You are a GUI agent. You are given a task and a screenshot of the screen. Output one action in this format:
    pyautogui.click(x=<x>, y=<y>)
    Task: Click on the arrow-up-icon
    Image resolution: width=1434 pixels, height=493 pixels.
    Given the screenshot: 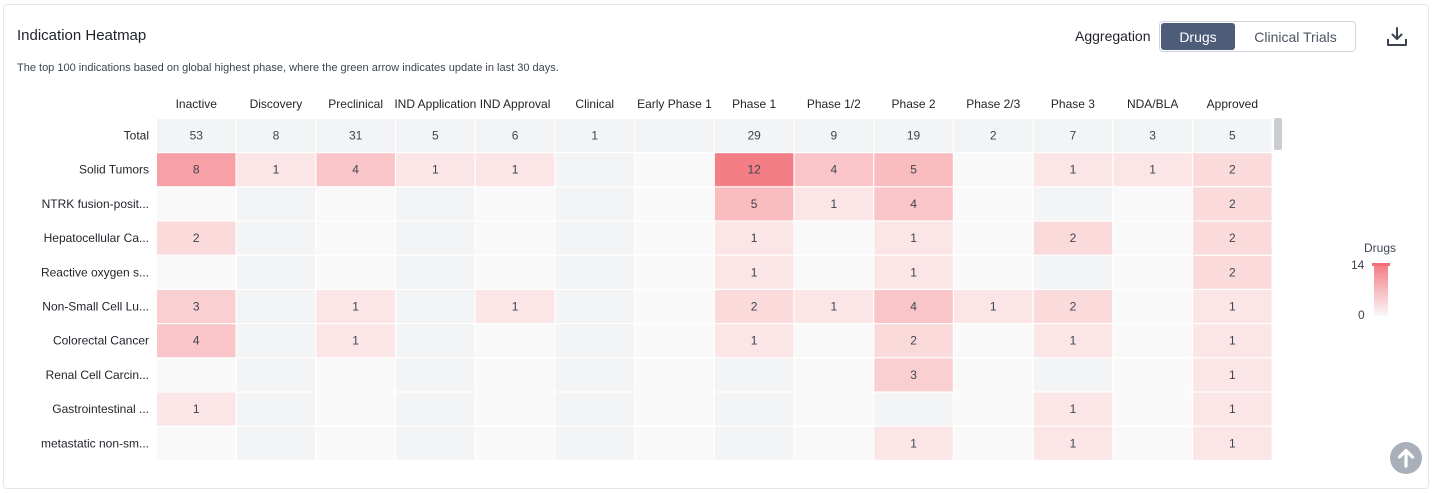 What is the action you would take?
    pyautogui.click(x=1406, y=458)
    